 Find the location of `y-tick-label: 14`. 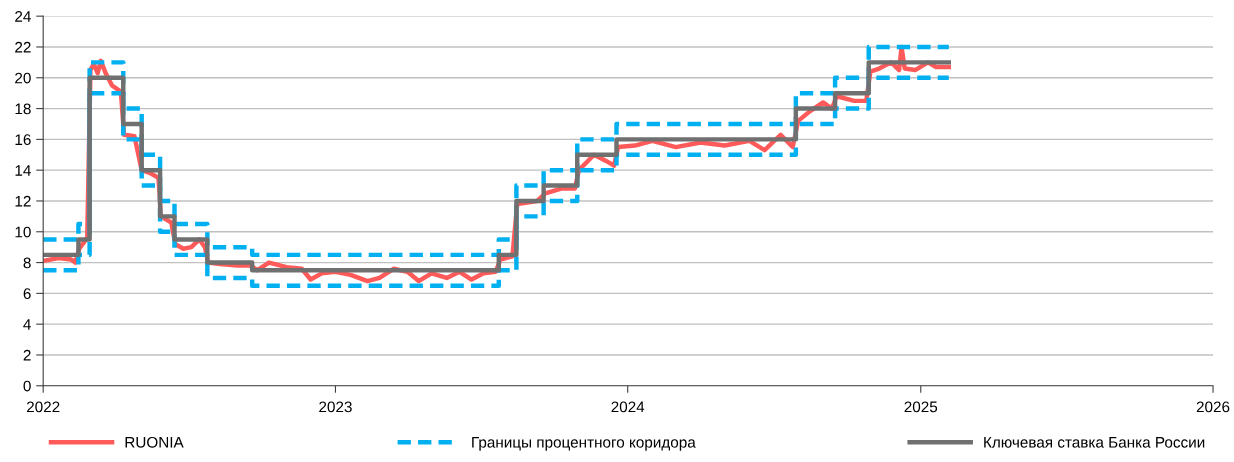

y-tick-label: 14 is located at coordinates (23, 170).